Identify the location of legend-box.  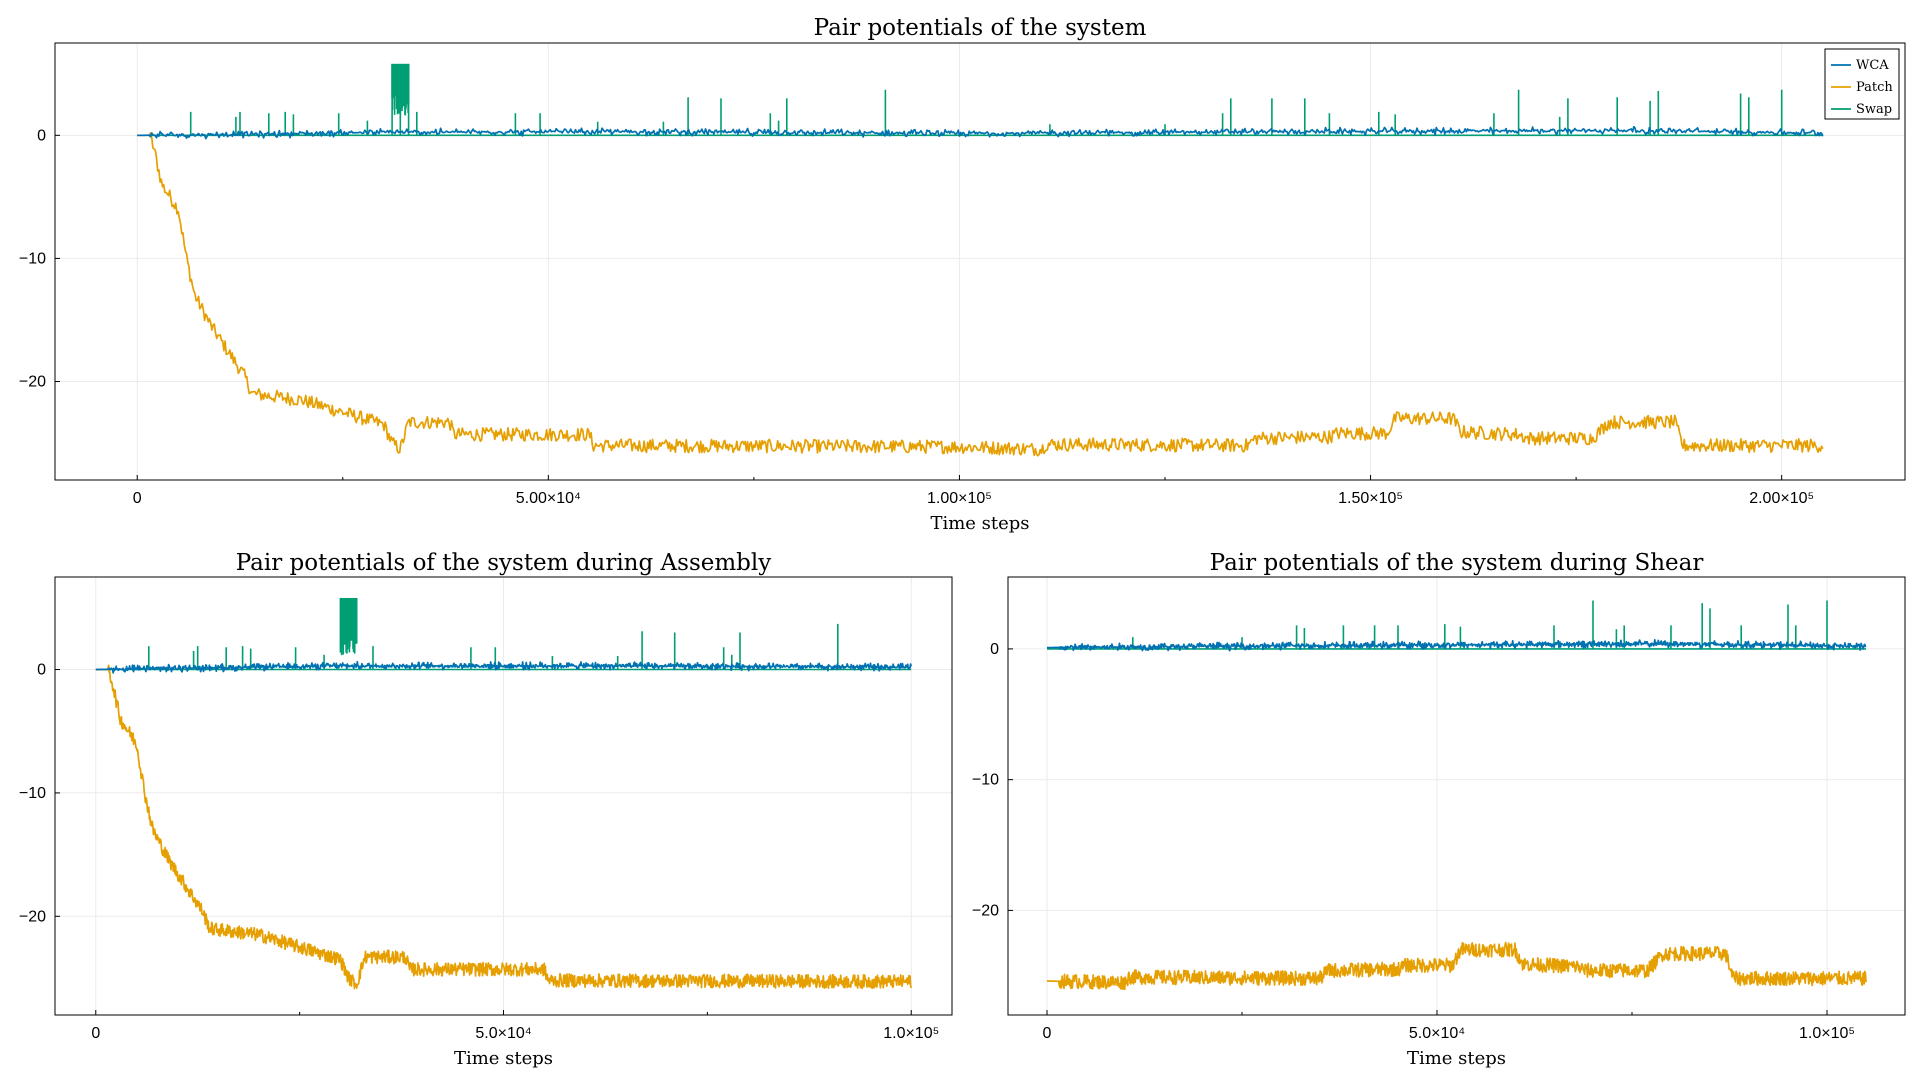
(1862, 84).